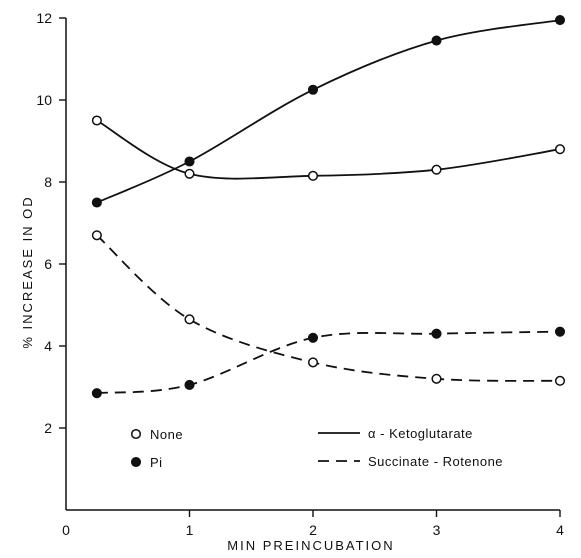 This screenshot has width=581, height=558. What do you see at coordinates (437, 530) in the screenshot?
I see `x-tick-label: 3` at bounding box center [437, 530].